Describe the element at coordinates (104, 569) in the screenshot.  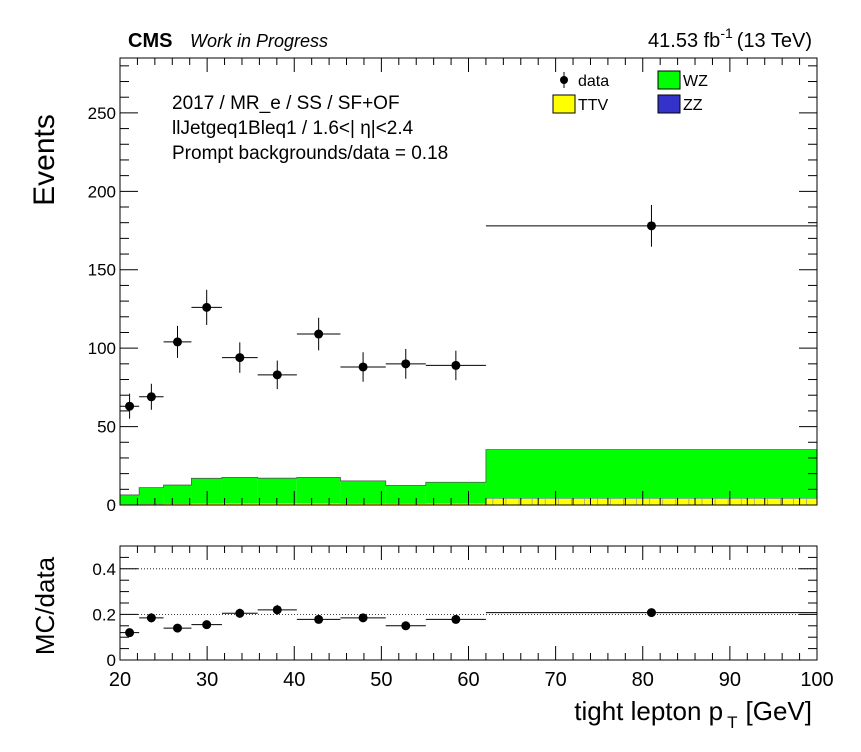
I see `bottom-ytick-label: 0.4` at that location.